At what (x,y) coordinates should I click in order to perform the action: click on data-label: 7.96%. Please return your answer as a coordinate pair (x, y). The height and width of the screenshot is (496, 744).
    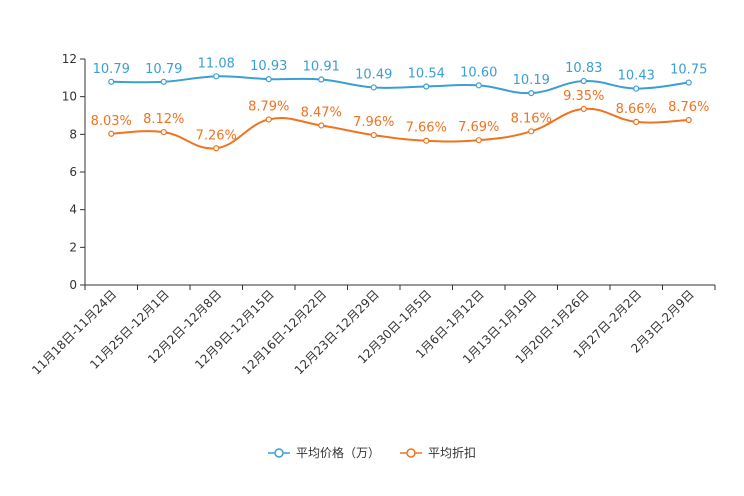
    Looking at the image, I should click on (373, 122).